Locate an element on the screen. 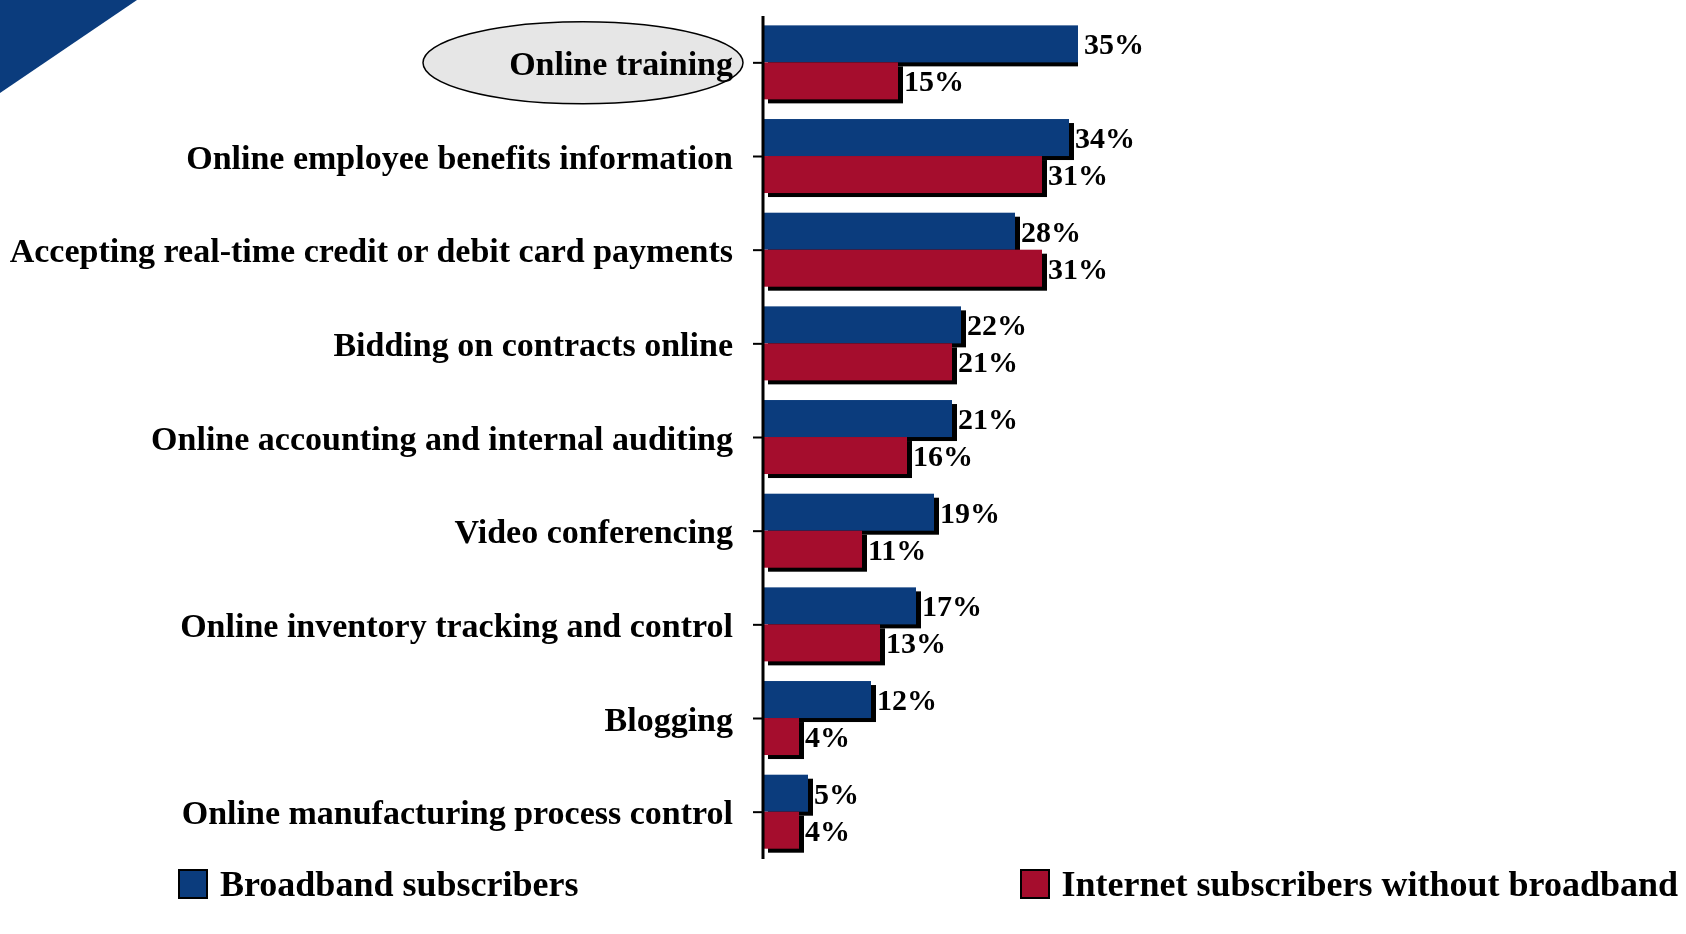 Image resolution: width=1686 pixels, height=934 pixels. legend-label: Broadband subscribers is located at coordinates (399, 884).